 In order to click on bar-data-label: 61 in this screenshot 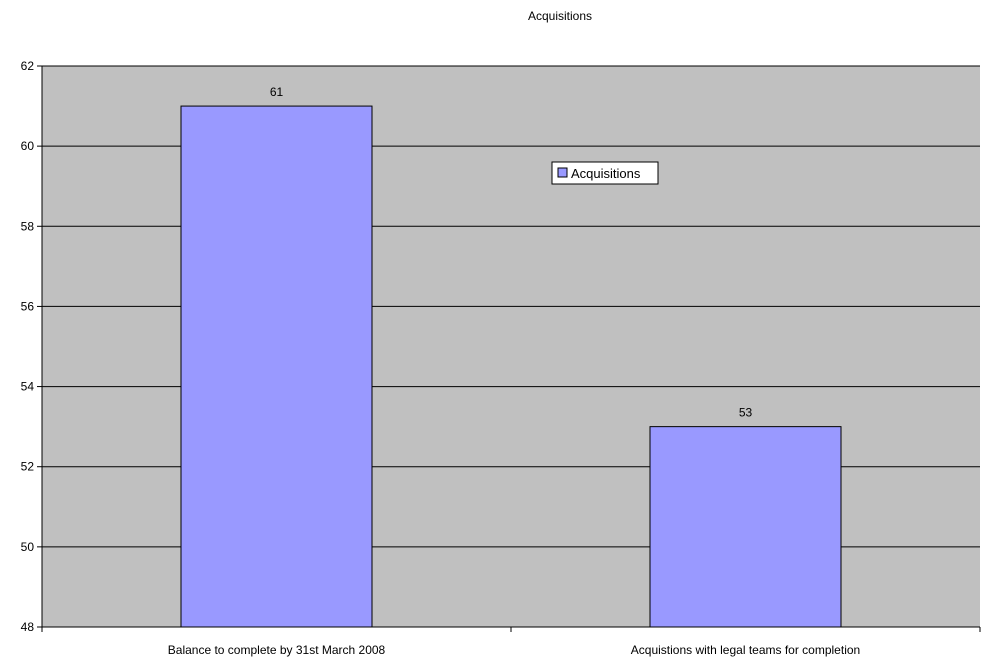, I will do `click(277, 92)`.